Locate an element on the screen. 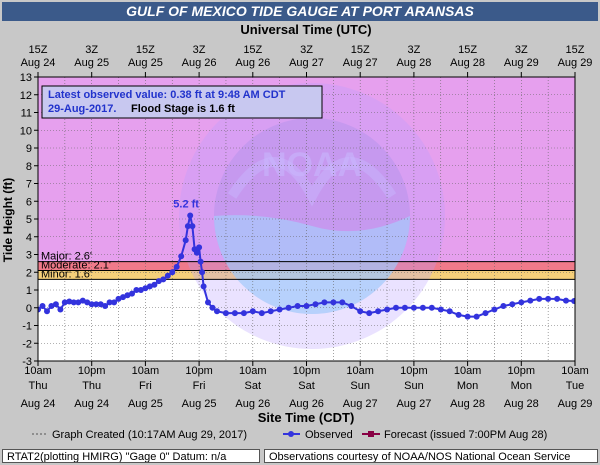 This screenshot has width=600, height=465. flood-band-labels: Major: 2.6'Moderate: 2.1'Minor: 1.6' is located at coordinates (306, 265).